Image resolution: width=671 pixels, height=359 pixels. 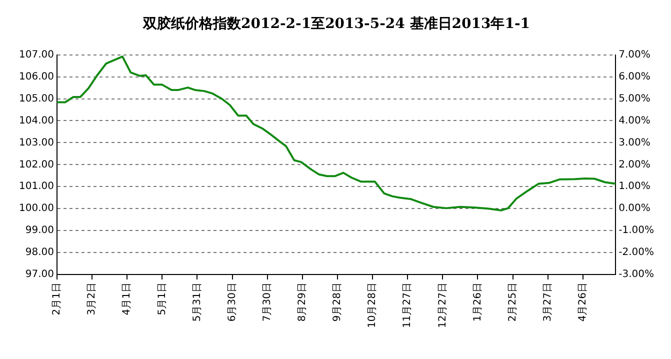 What do you see at coordinates (232, 302) in the screenshot?
I see `x-tick-label: 6月30日` at bounding box center [232, 302].